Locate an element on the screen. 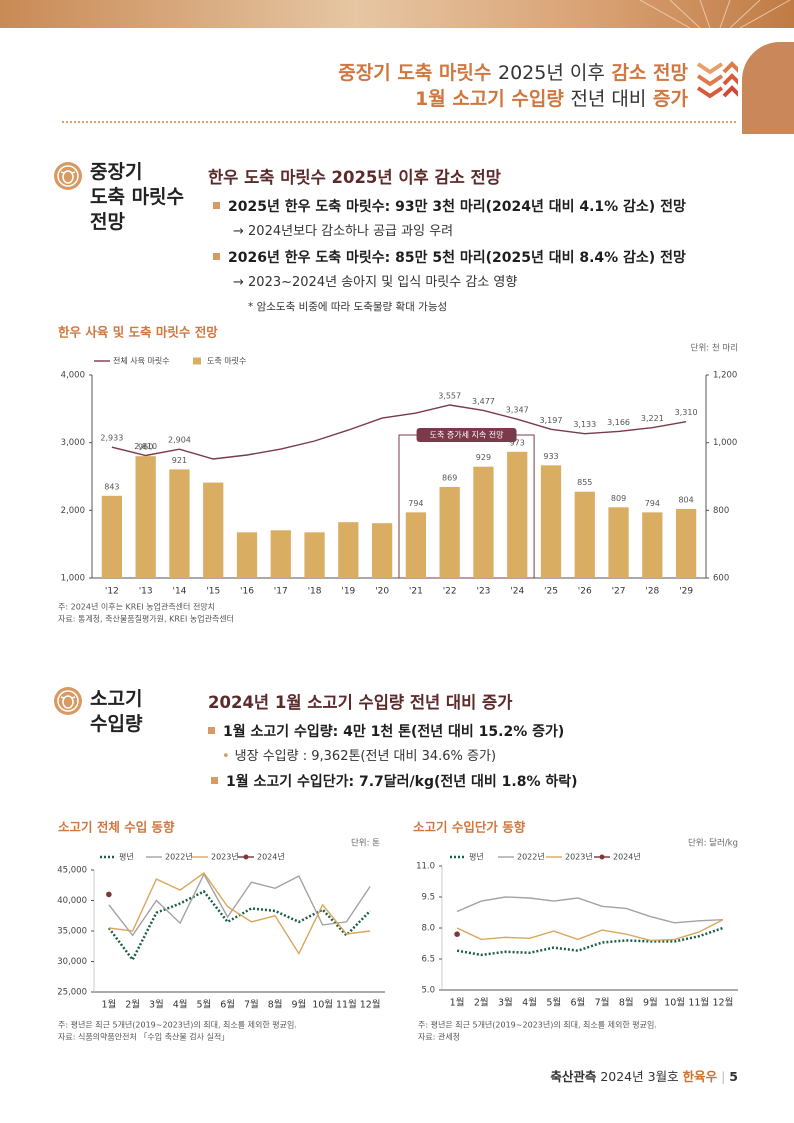 This screenshot has height=1123, width=794. x-tick-label: '17 is located at coordinates (281, 592).